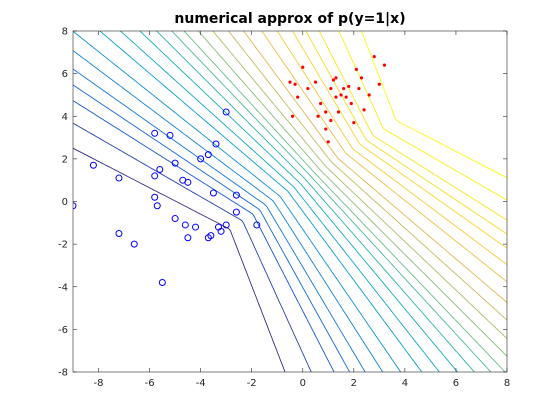 This screenshot has height=420, width=560. What do you see at coordinates (65, 202) in the screenshot?
I see `y-tick-label: 0` at bounding box center [65, 202].